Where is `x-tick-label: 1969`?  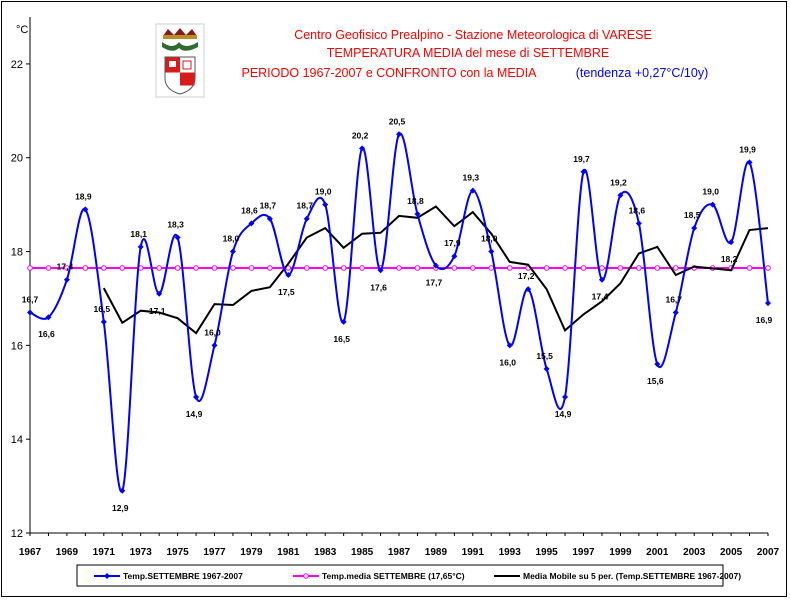
x-tick-label: 1969 is located at coordinates (67, 552).